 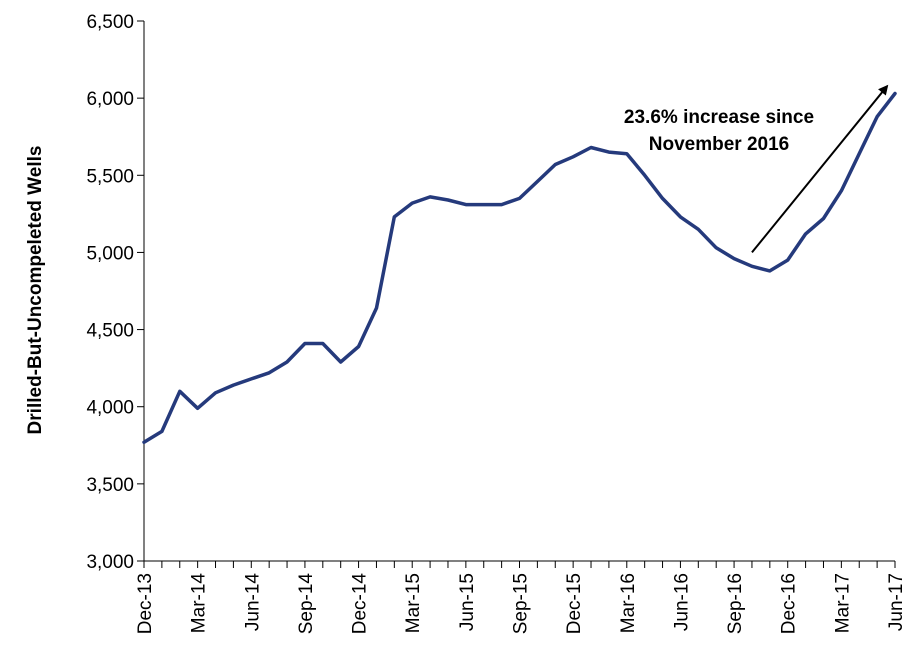 What do you see at coordinates (789, 603) in the screenshot?
I see `x-tick-label: Dec-16` at bounding box center [789, 603].